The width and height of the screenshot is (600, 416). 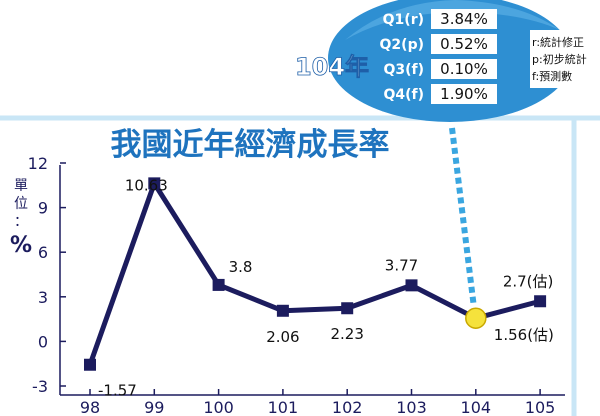 What do you see at coordinates (411, 407) in the screenshot?
I see `x-tick-label: 103` at bounding box center [411, 407].